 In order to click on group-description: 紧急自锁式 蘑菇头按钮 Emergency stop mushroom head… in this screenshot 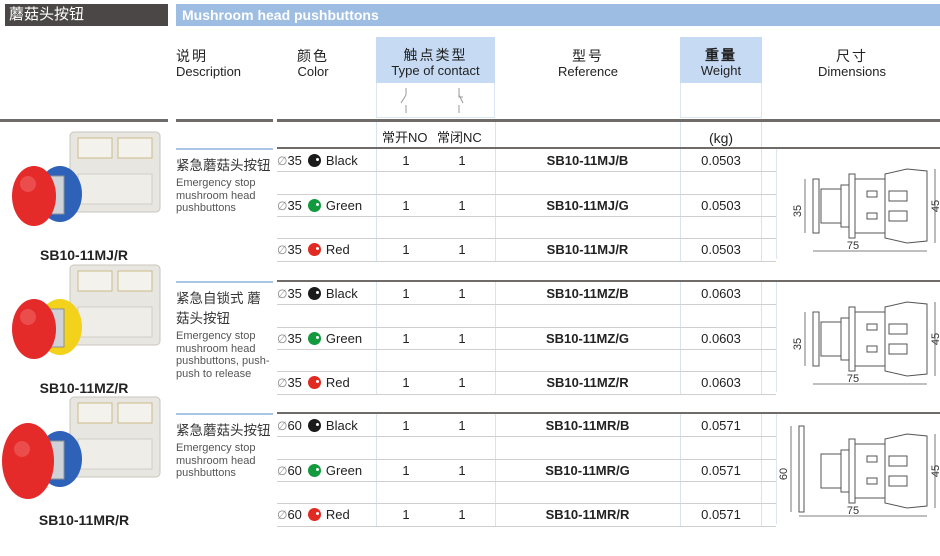, I will do `click(224, 333)`.